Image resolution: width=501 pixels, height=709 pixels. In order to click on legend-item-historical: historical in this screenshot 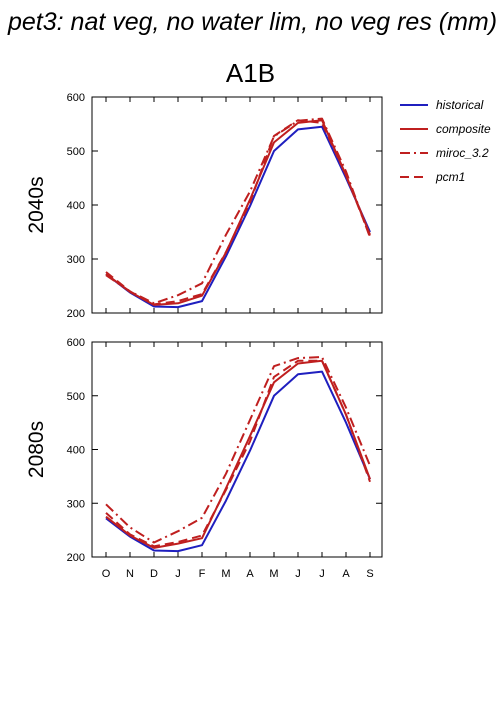, I will do `click(442, 105)`.